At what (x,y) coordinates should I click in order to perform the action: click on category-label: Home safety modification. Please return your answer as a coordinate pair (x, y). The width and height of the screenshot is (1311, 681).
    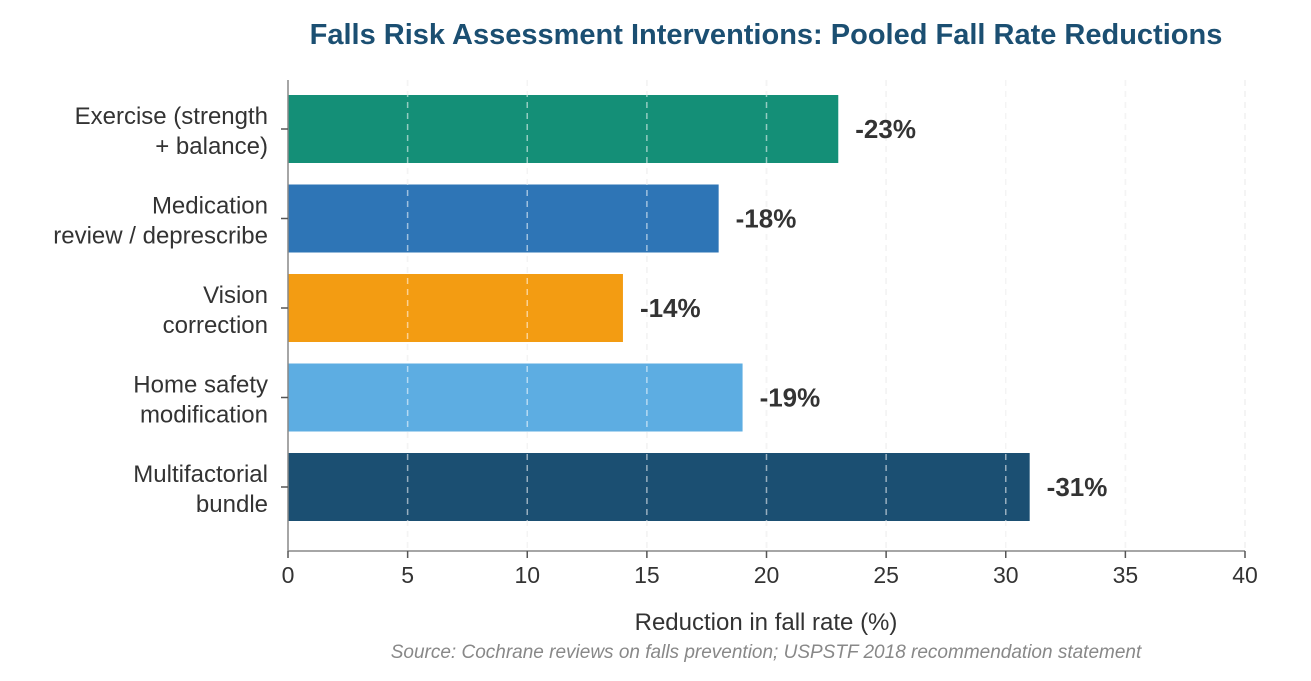
    Looking at the image, I should click on (200, 400).